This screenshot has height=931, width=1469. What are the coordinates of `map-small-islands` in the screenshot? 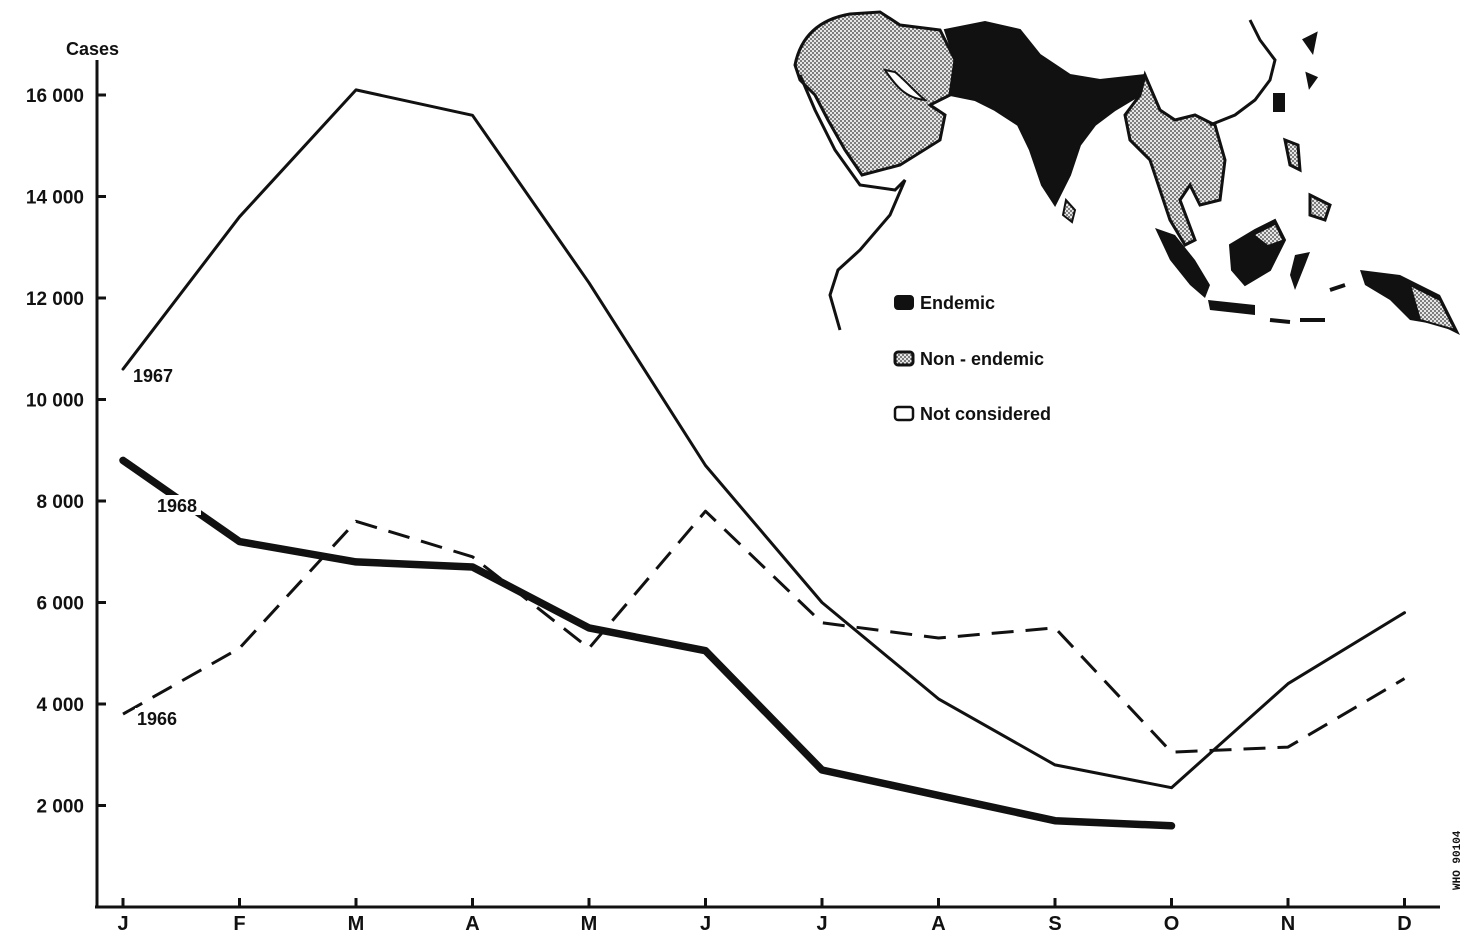 It's located at (1307, 177).